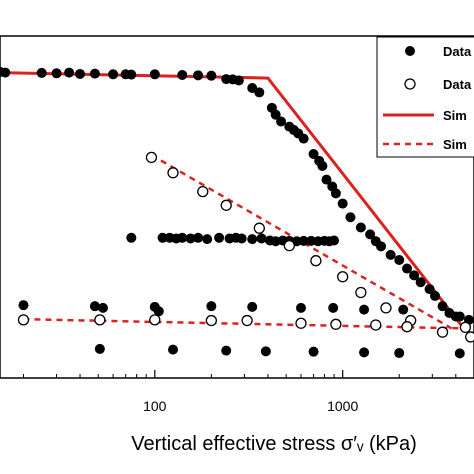 This screenshot has height=474, width=474. I want to click on x-axis-ticks: 100 1000, so click(239, 392).